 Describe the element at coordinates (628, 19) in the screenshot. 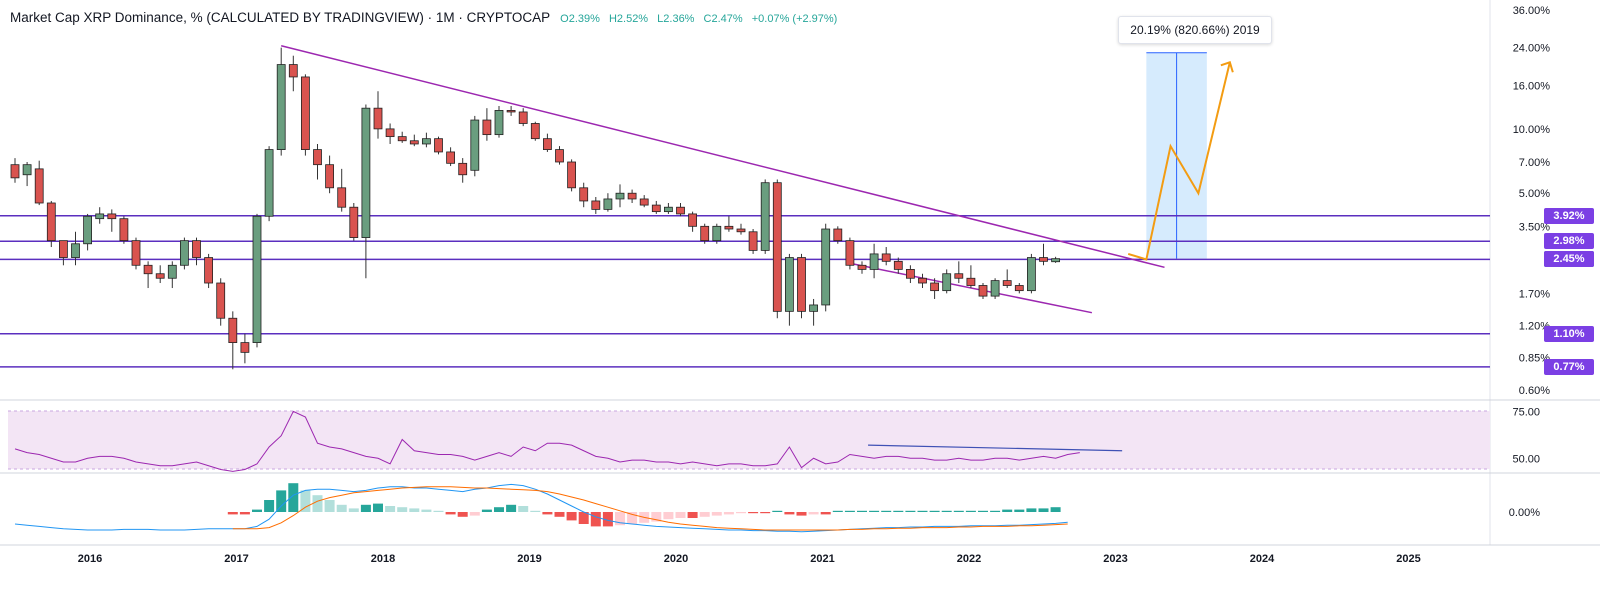

I see `high-value: H2.52%` at that location.